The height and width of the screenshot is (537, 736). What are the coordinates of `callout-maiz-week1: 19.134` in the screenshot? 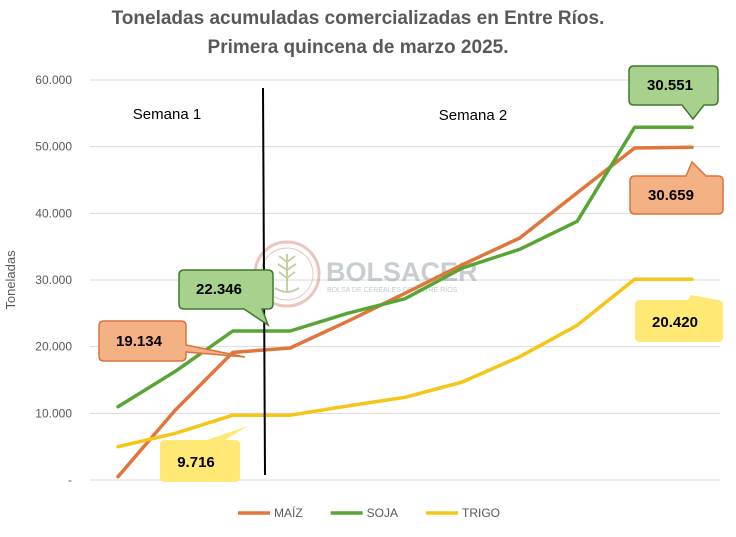 It's located at (172, 341).